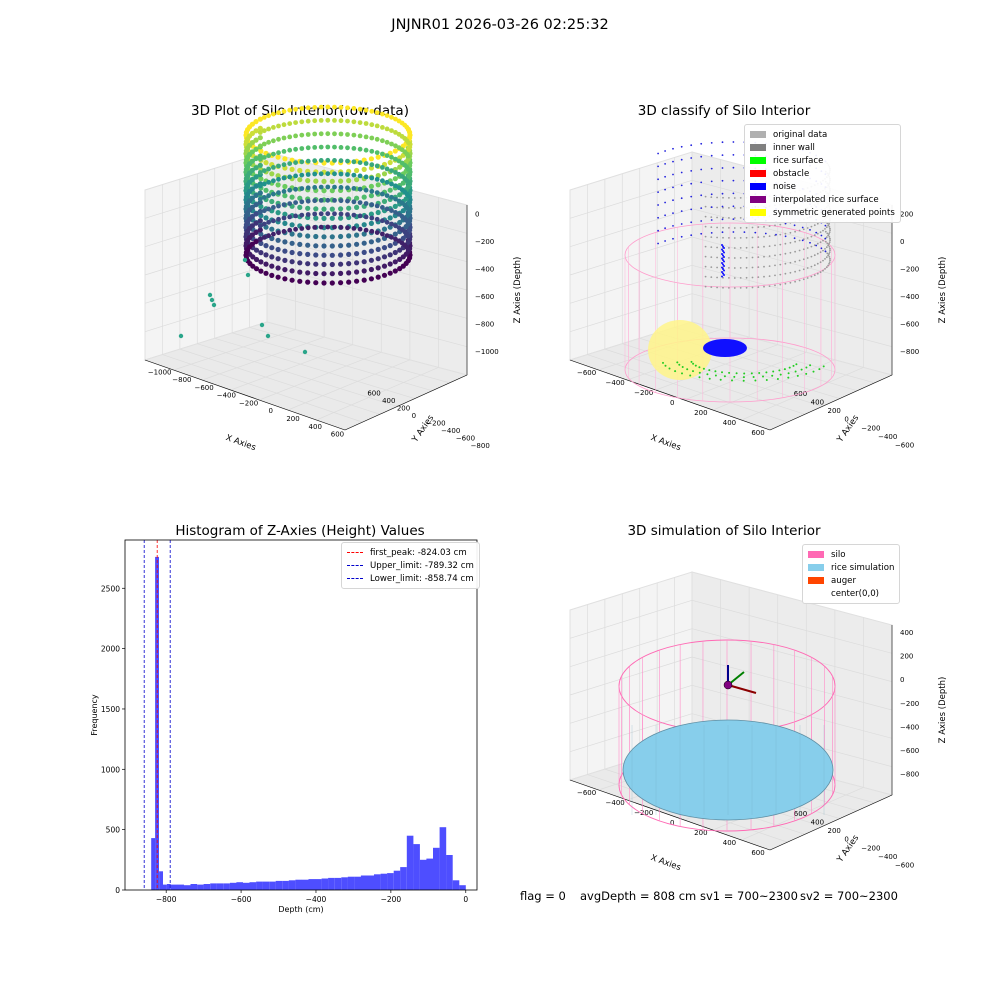 Image resolution: width=1000 pixels, height=1000 pixels. Describe the element at coordinates (817, 403) in the screenshot. I see `classify-y-tick-label: 400` at that location.